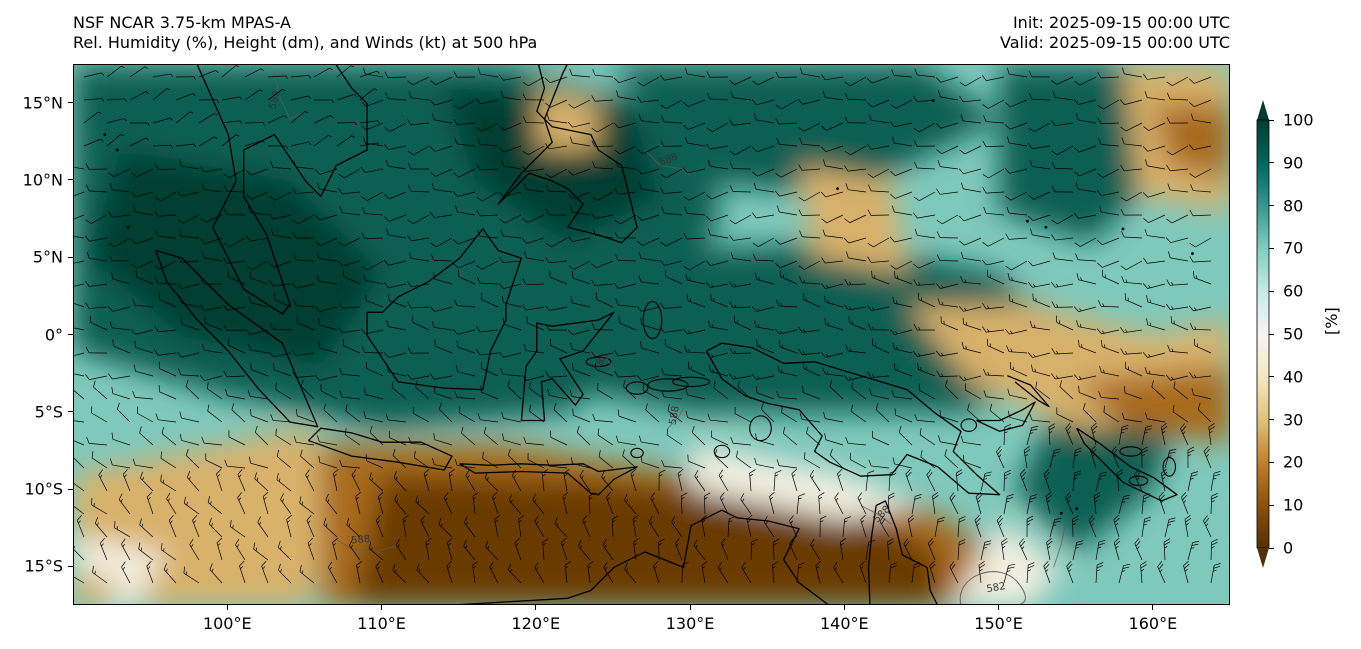 The width and height of the screenshot is (1361, 649). Describe the element at coordinates (1263, 334) in the screenshot. I see `colorbar-bar` at that location.